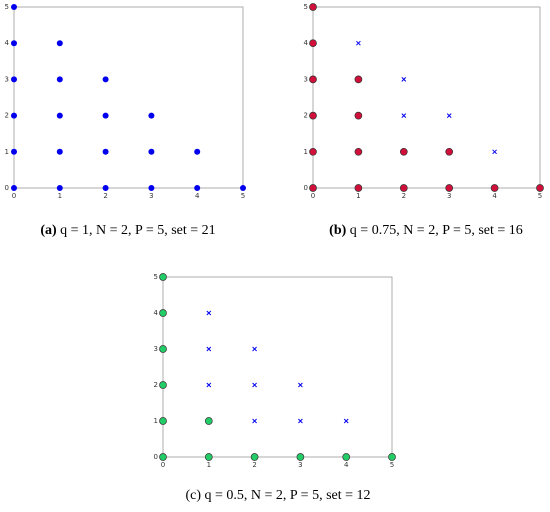  I want to click on caption: (c) q = 0.5, N = 2, P = 5, set = 12, so click(277, 495).